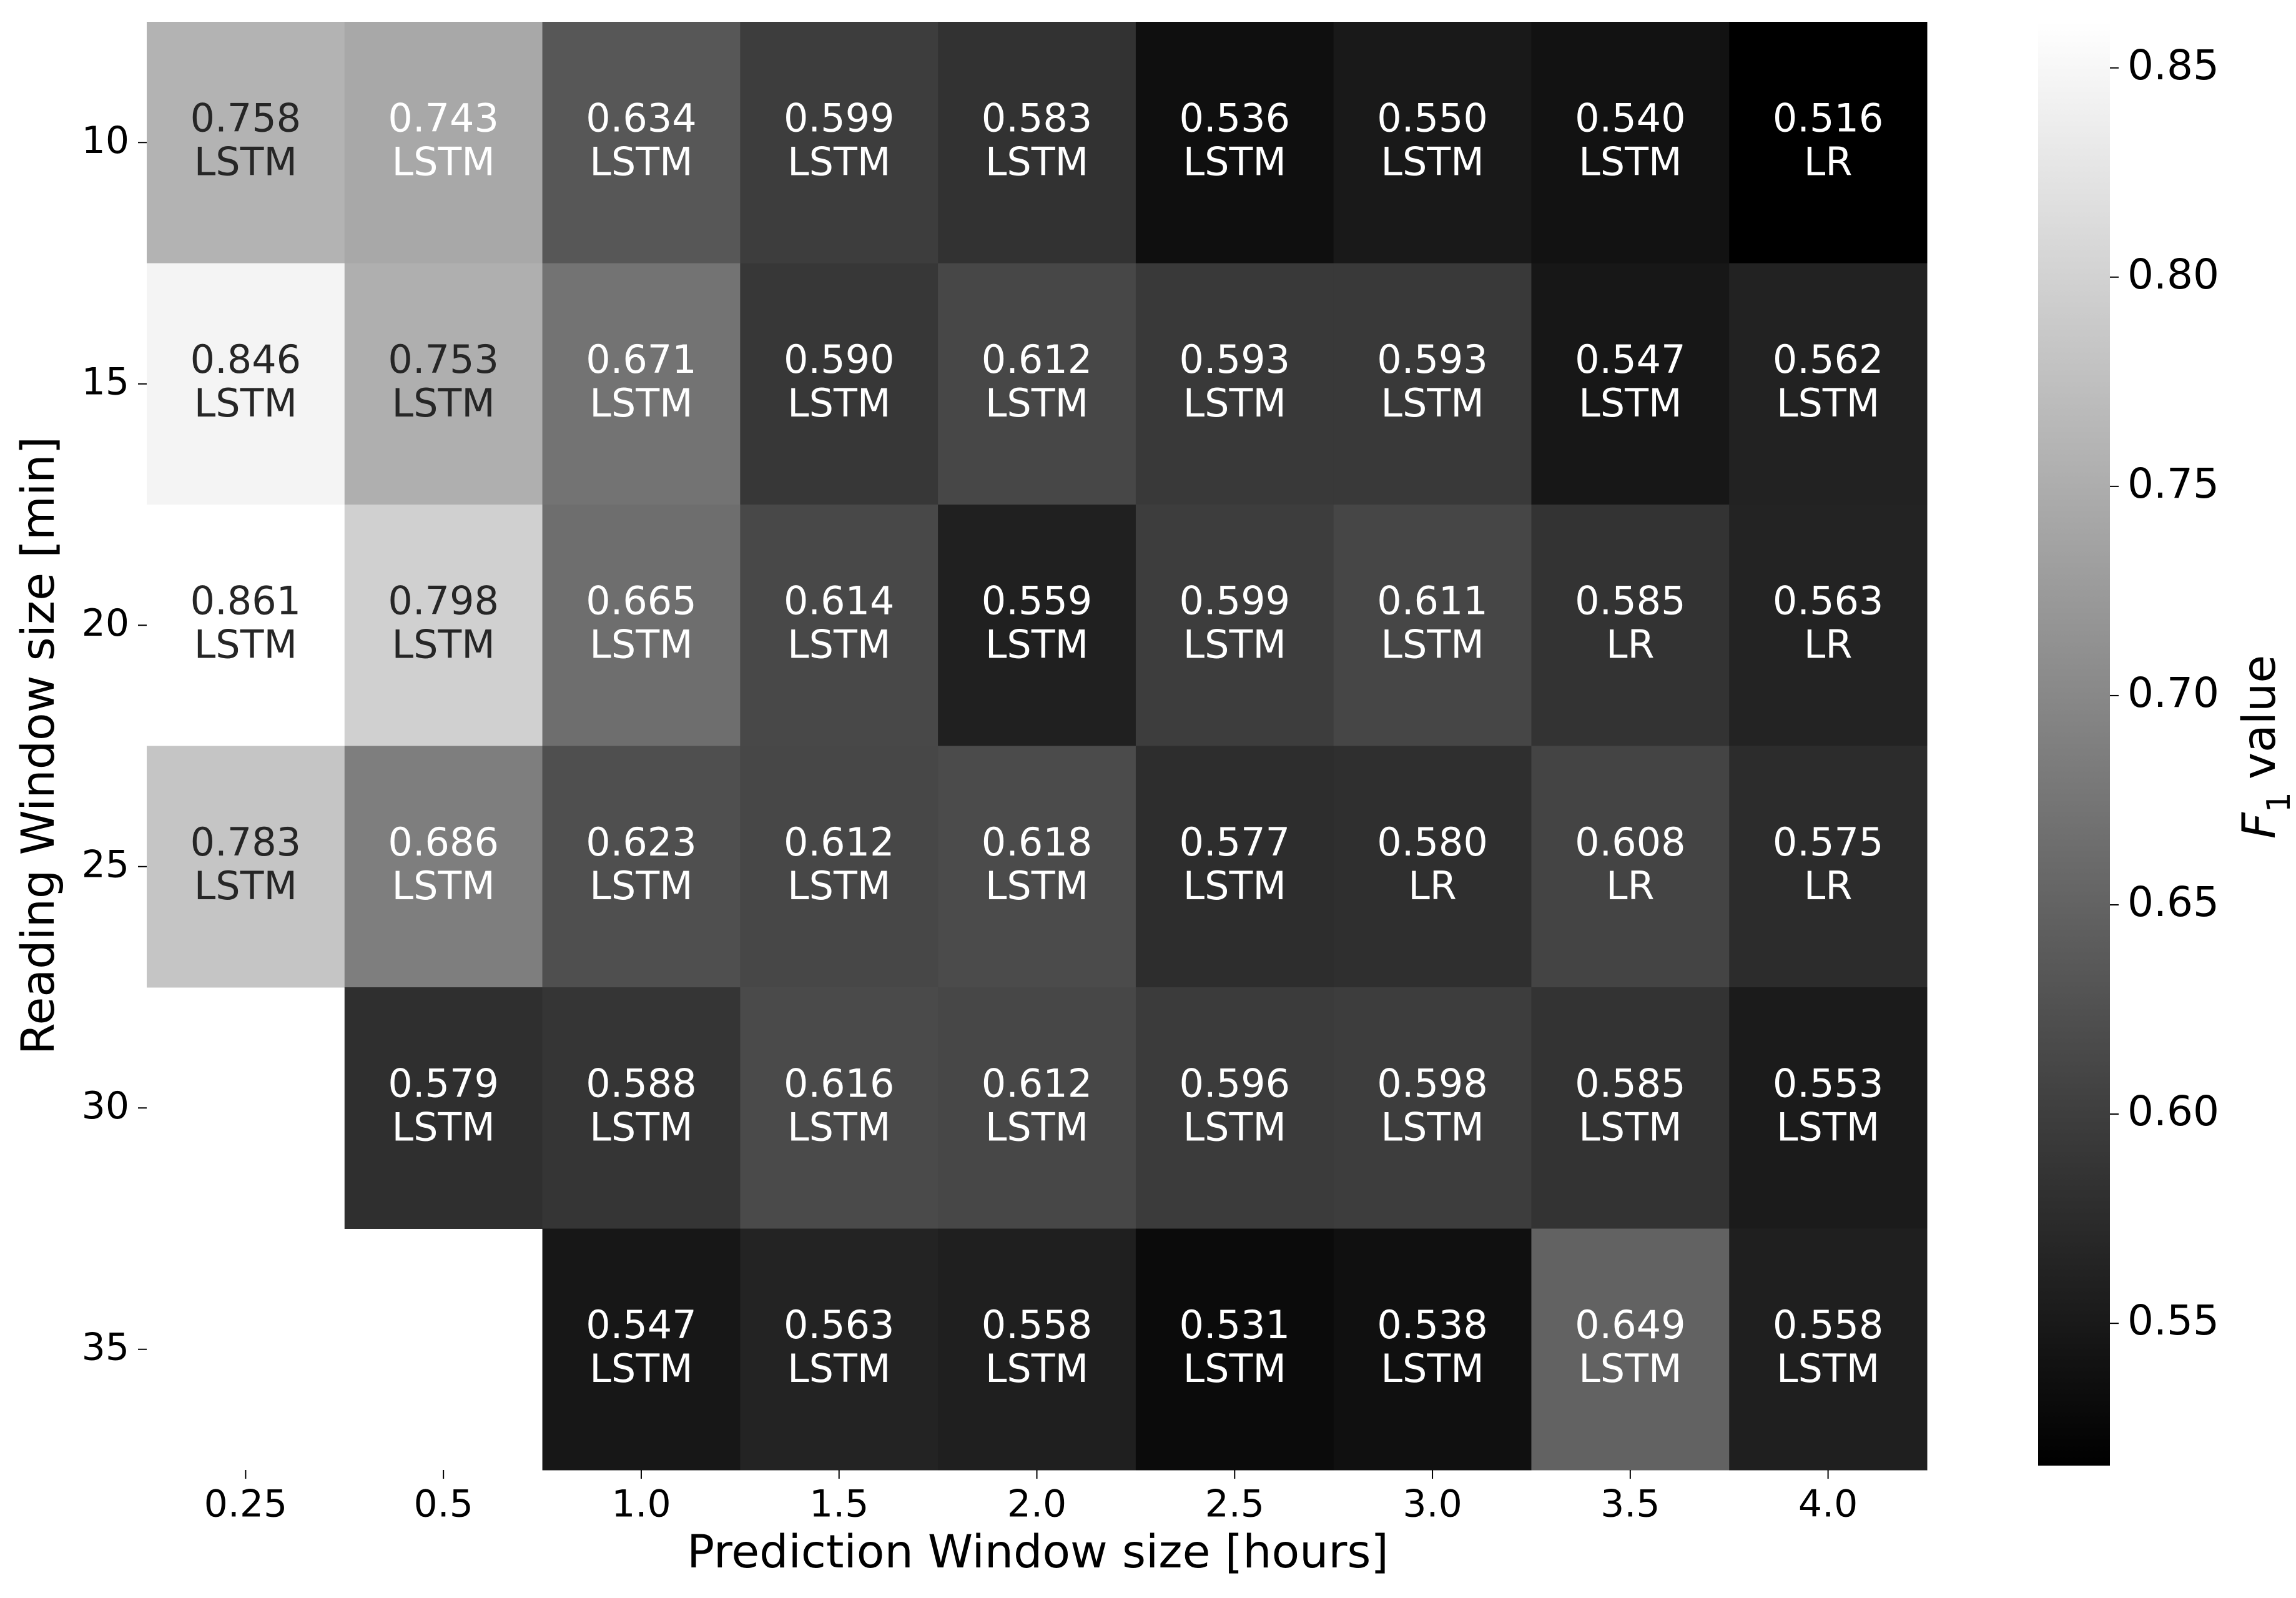  I want to click on y-tick-label: 30, so click(105, 1106).